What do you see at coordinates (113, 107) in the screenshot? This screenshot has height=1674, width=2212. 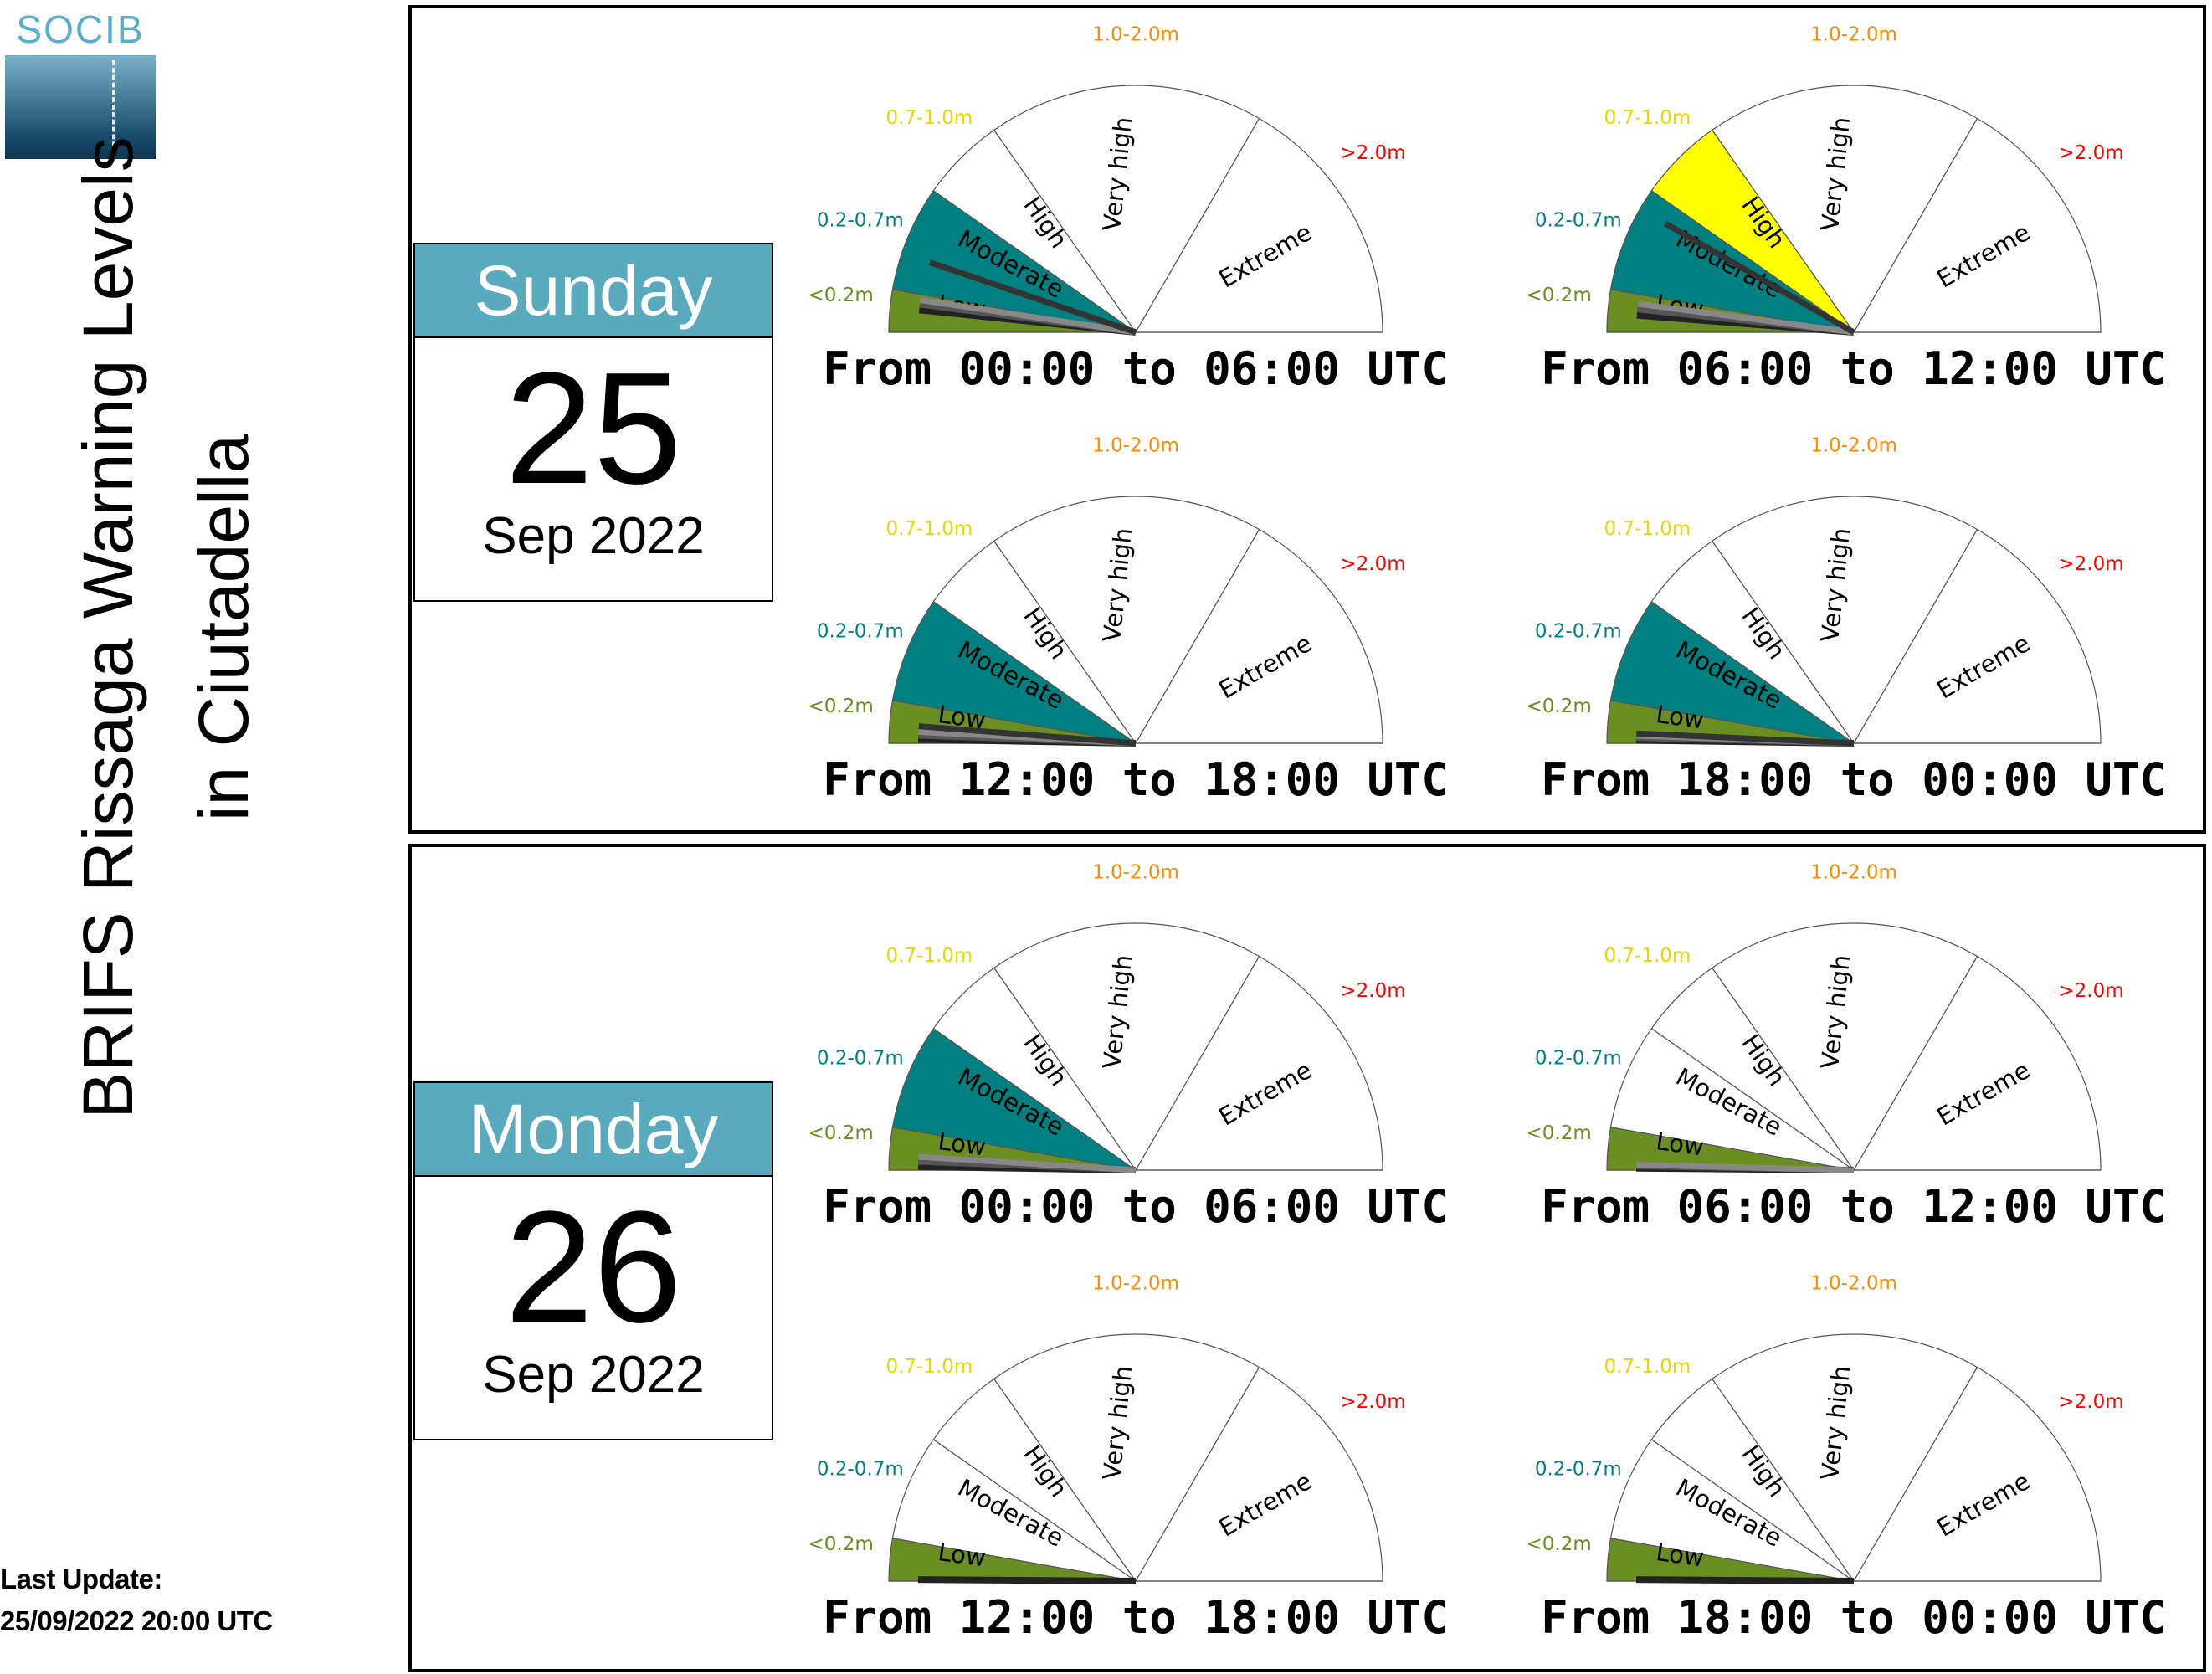 I see `logo-dash` at bounding box center [113, 107].